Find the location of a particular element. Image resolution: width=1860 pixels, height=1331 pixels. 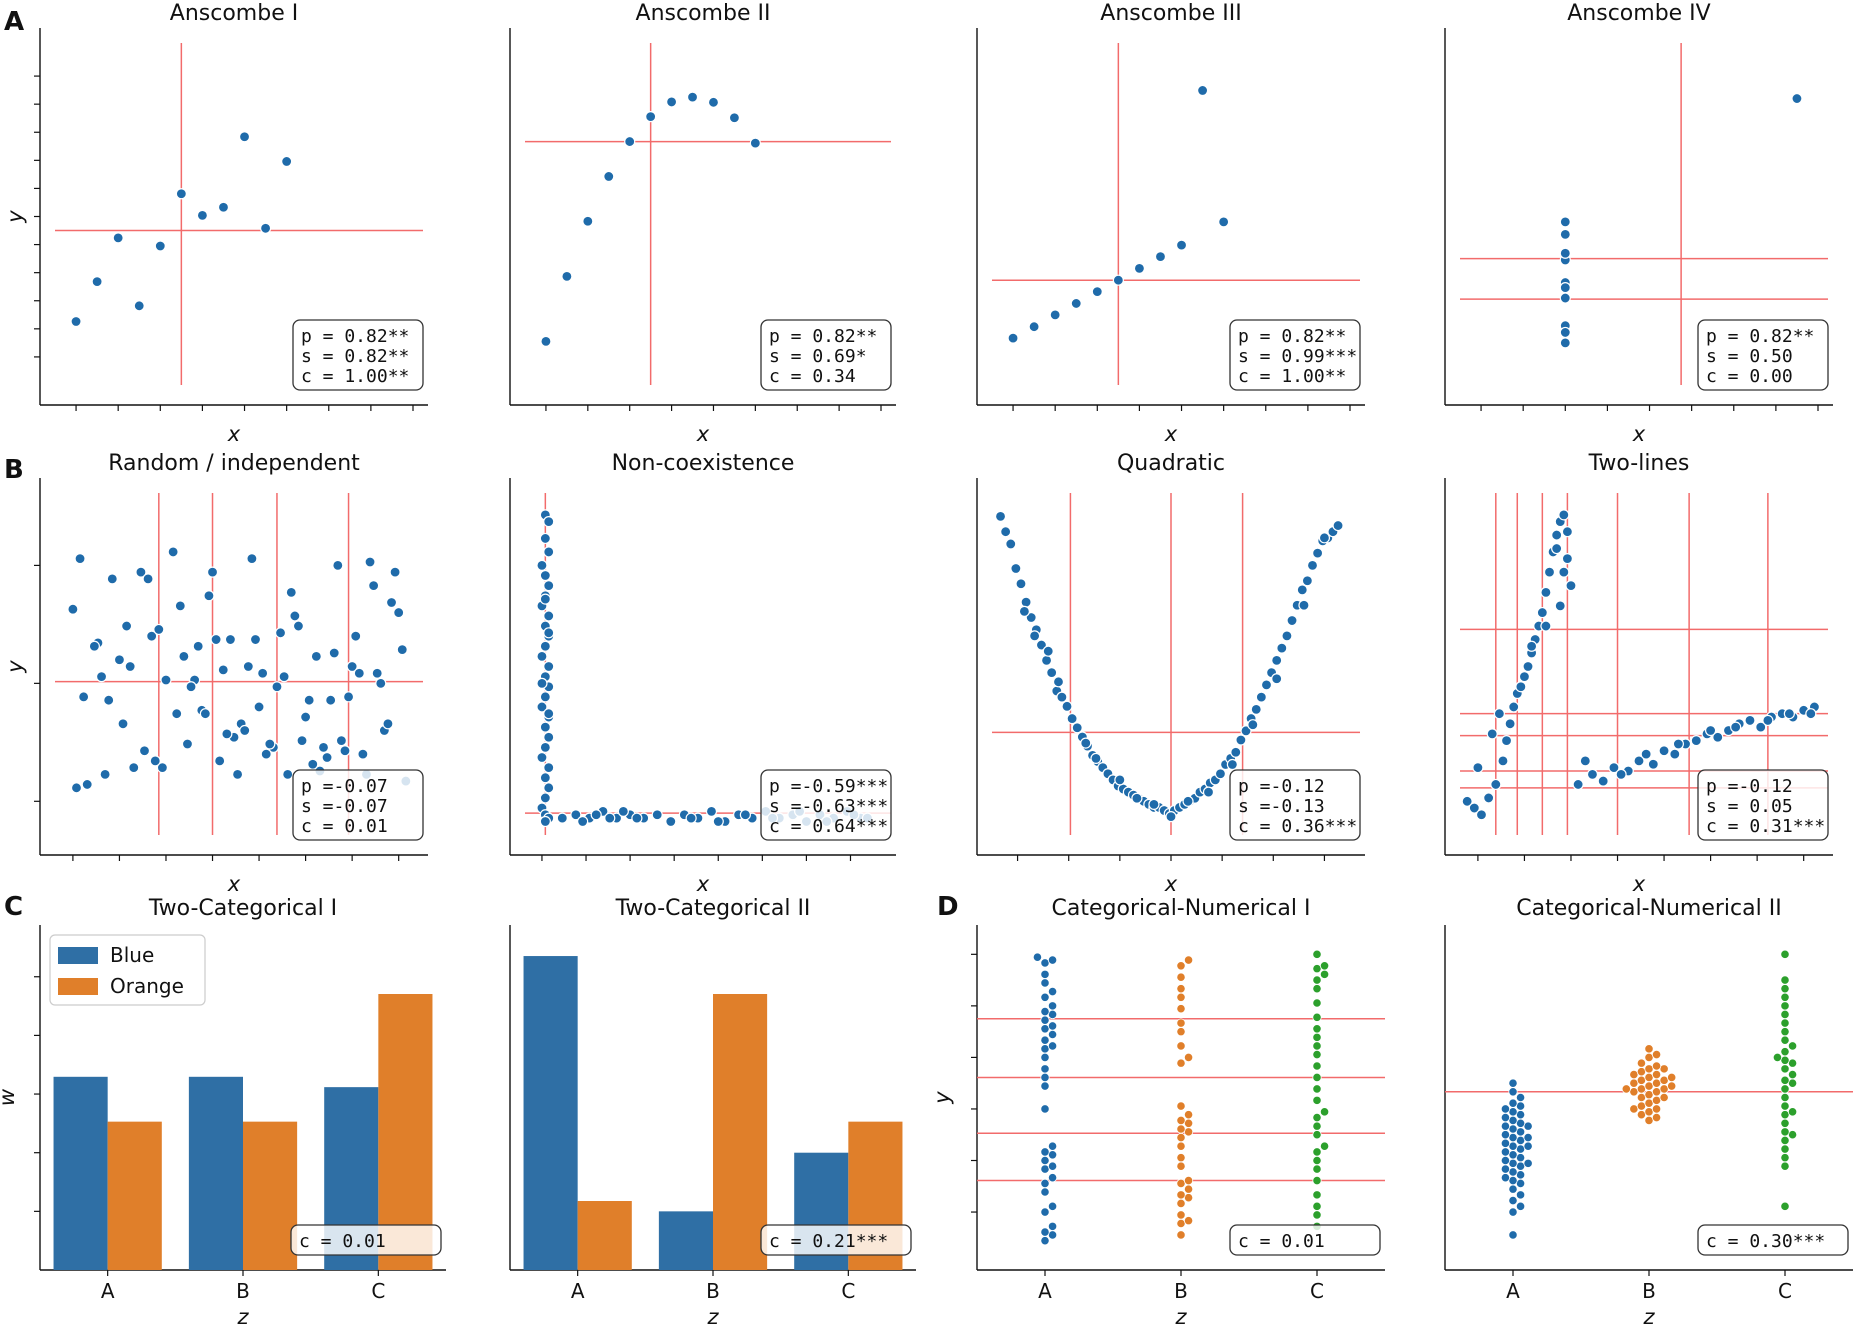

chart-9-x-tick-label: A is located at coordinates (108, 1291).